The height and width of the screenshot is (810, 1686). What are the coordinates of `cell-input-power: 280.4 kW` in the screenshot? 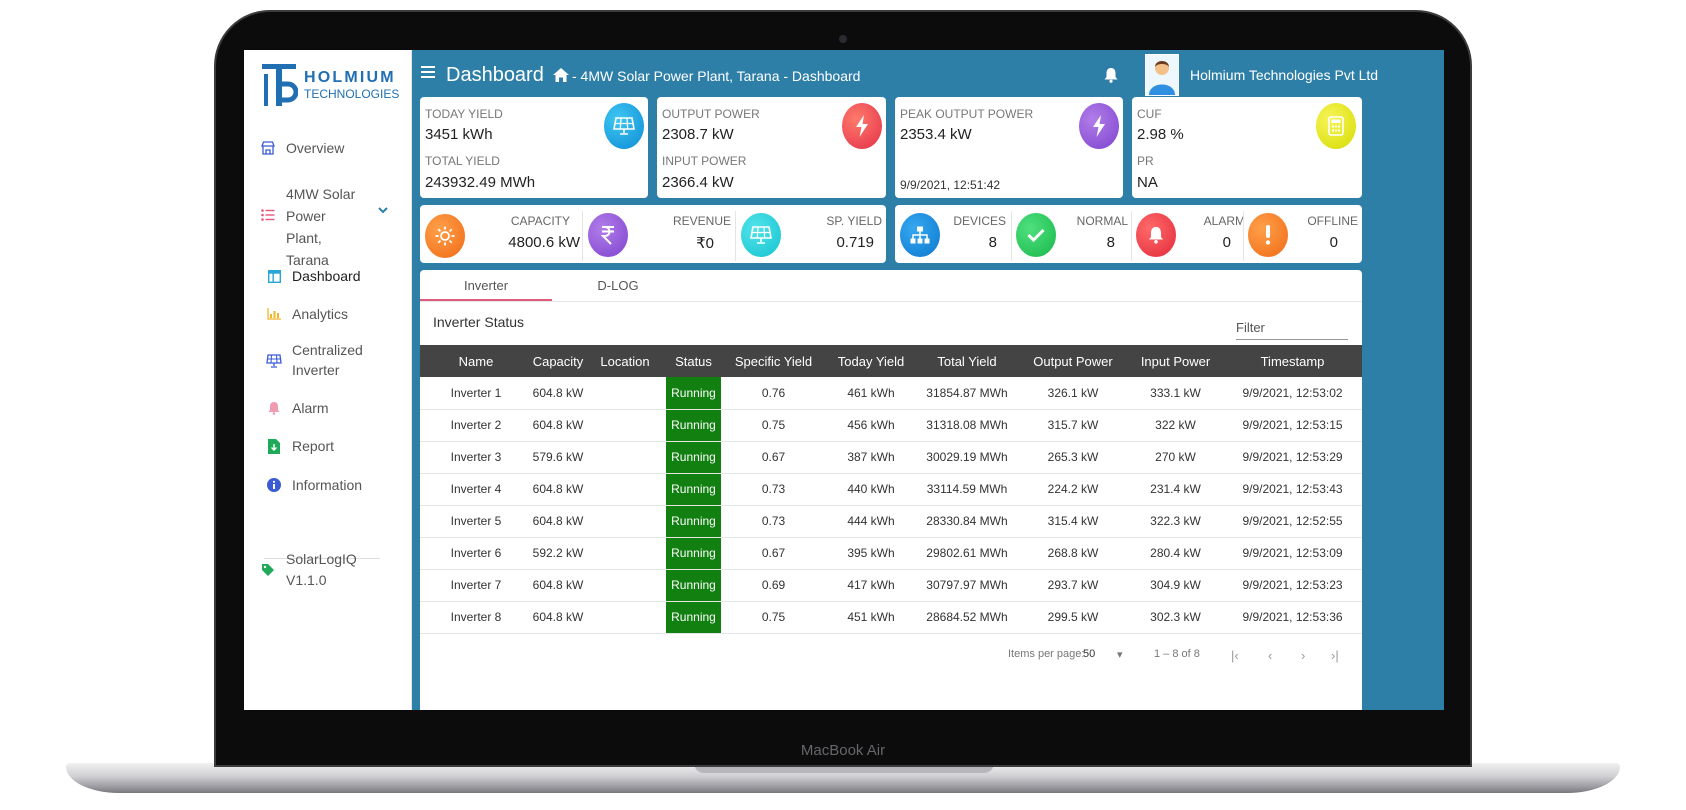 It's located at (1175, 553).